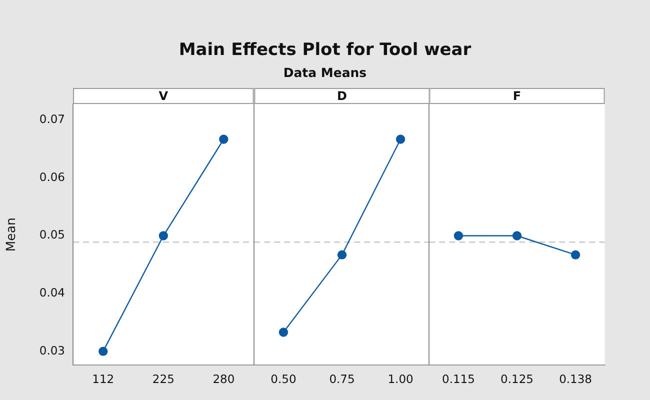 The image size is (650, 400). What do you see at coordinates (163, 379) in the screenshot?
I see `x-tick-label: 225` at bounding box center [163, 379].